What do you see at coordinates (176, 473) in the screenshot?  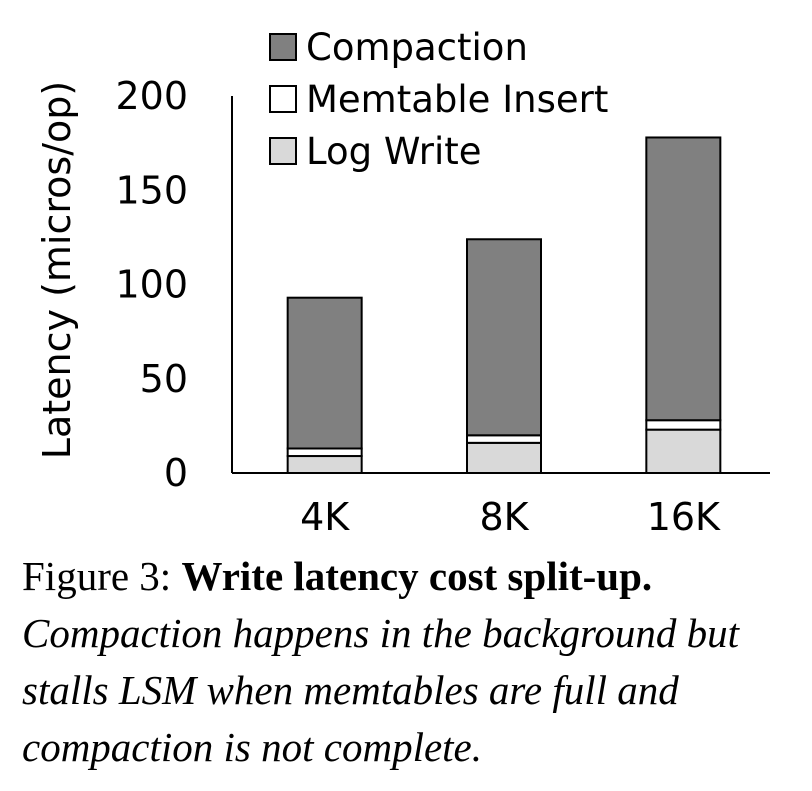 I see `y-tick-label: 0` at bounding box center [176, 473].